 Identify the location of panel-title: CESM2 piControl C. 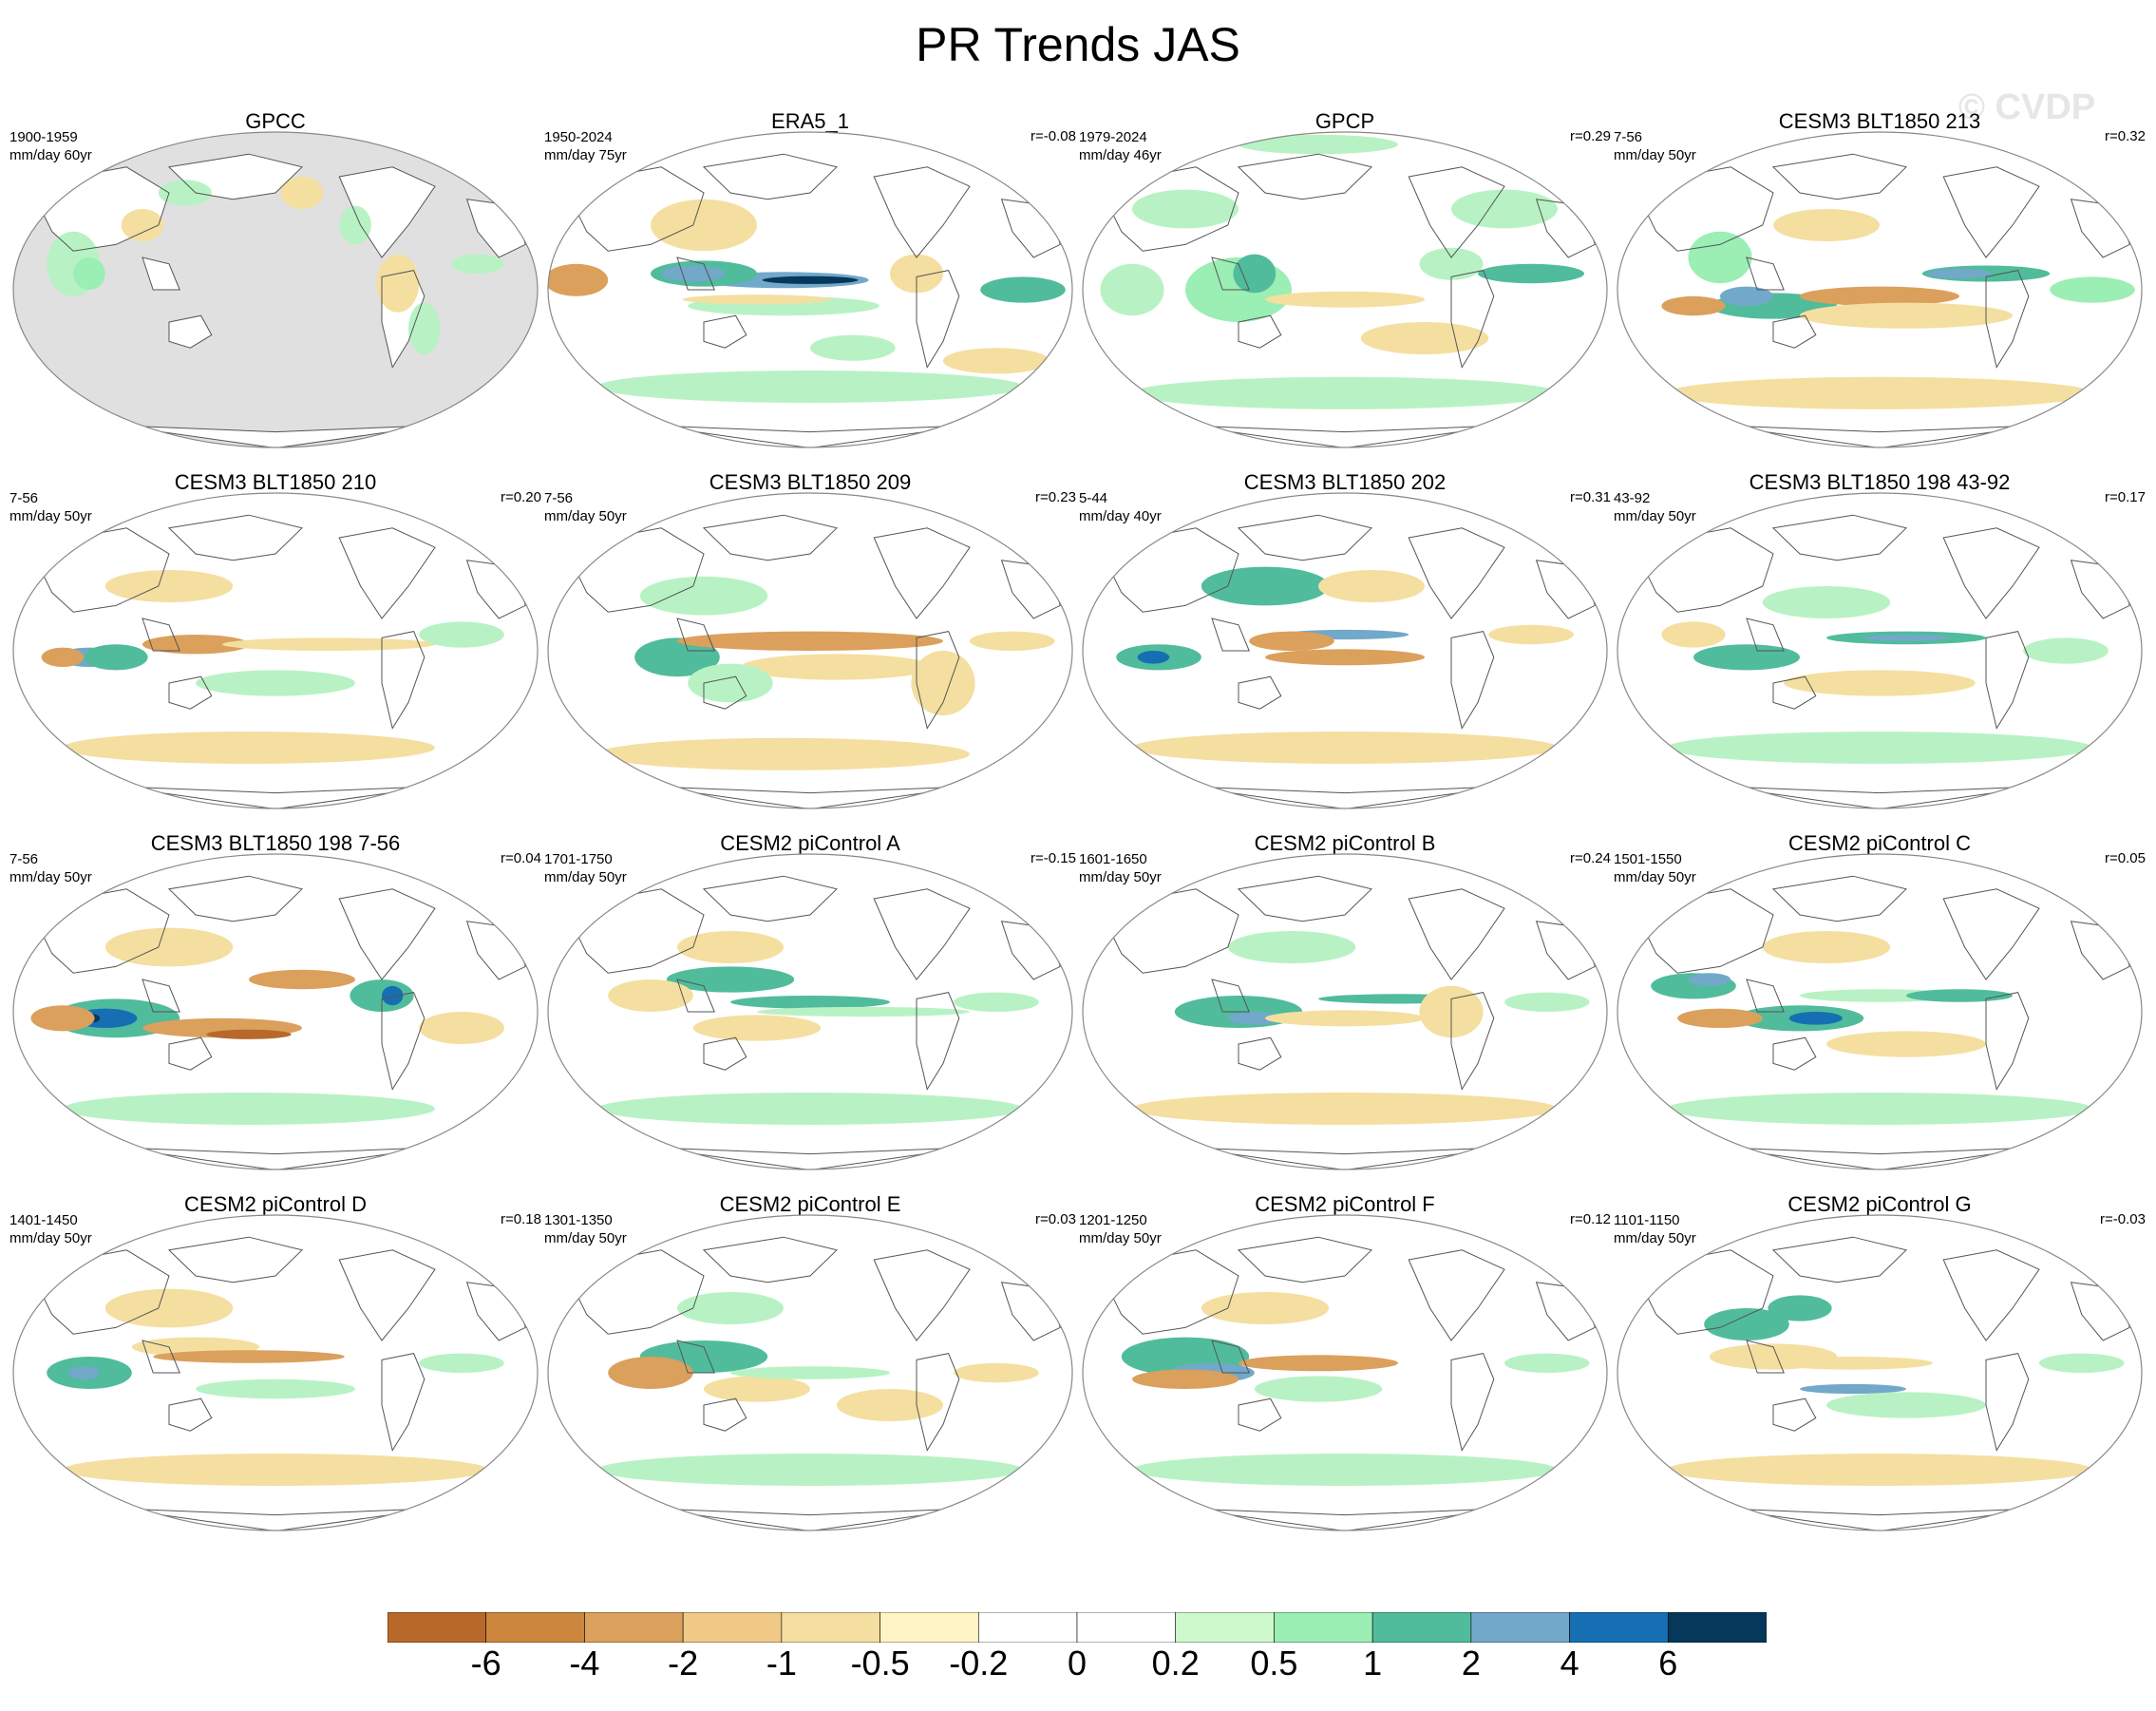
(1880, 843).